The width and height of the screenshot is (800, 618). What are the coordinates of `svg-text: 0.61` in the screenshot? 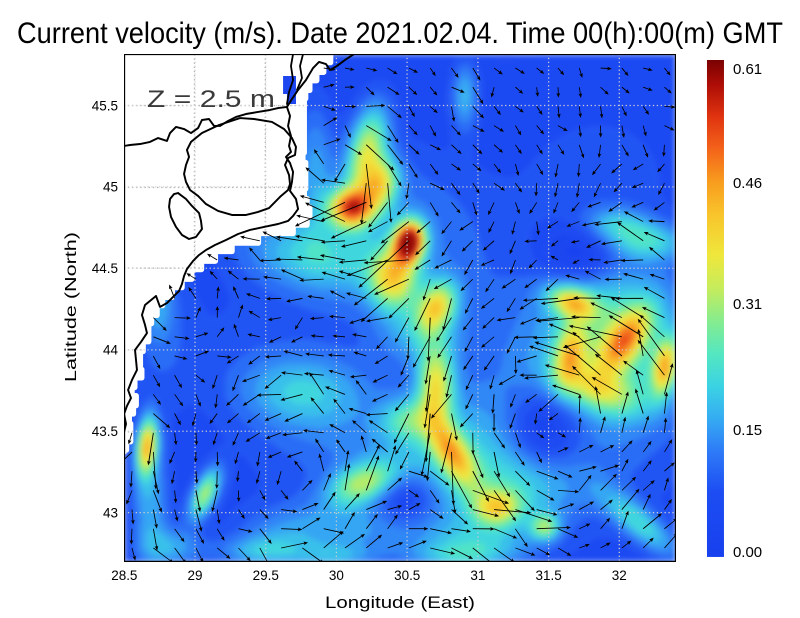 It's located at (747, 69).